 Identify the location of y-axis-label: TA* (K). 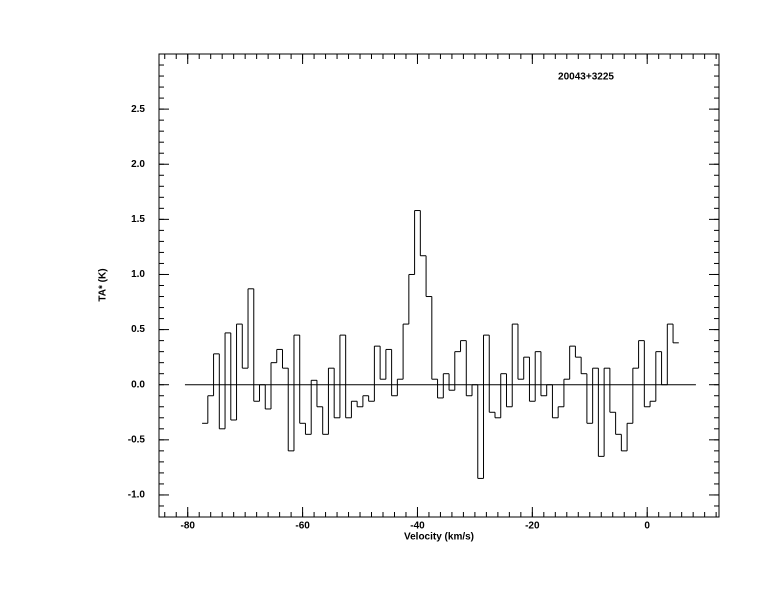
(103, 284).